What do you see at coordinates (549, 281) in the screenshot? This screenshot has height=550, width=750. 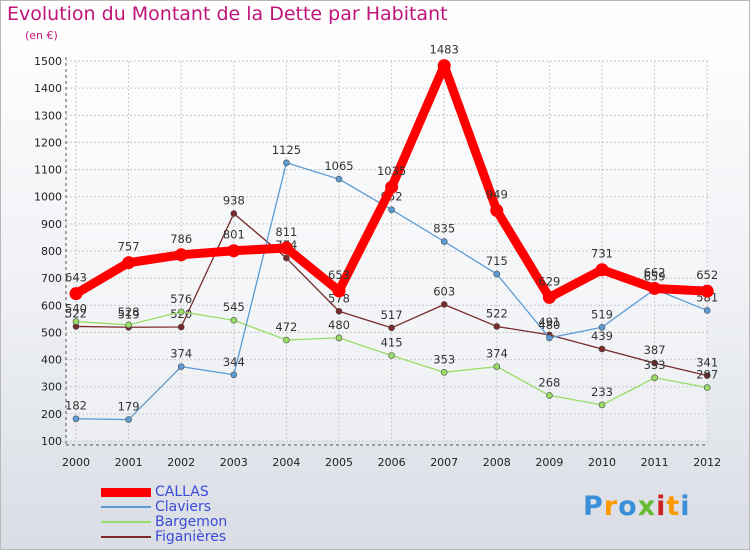 I see `data-label: 629` at bounding box center [549, 281].